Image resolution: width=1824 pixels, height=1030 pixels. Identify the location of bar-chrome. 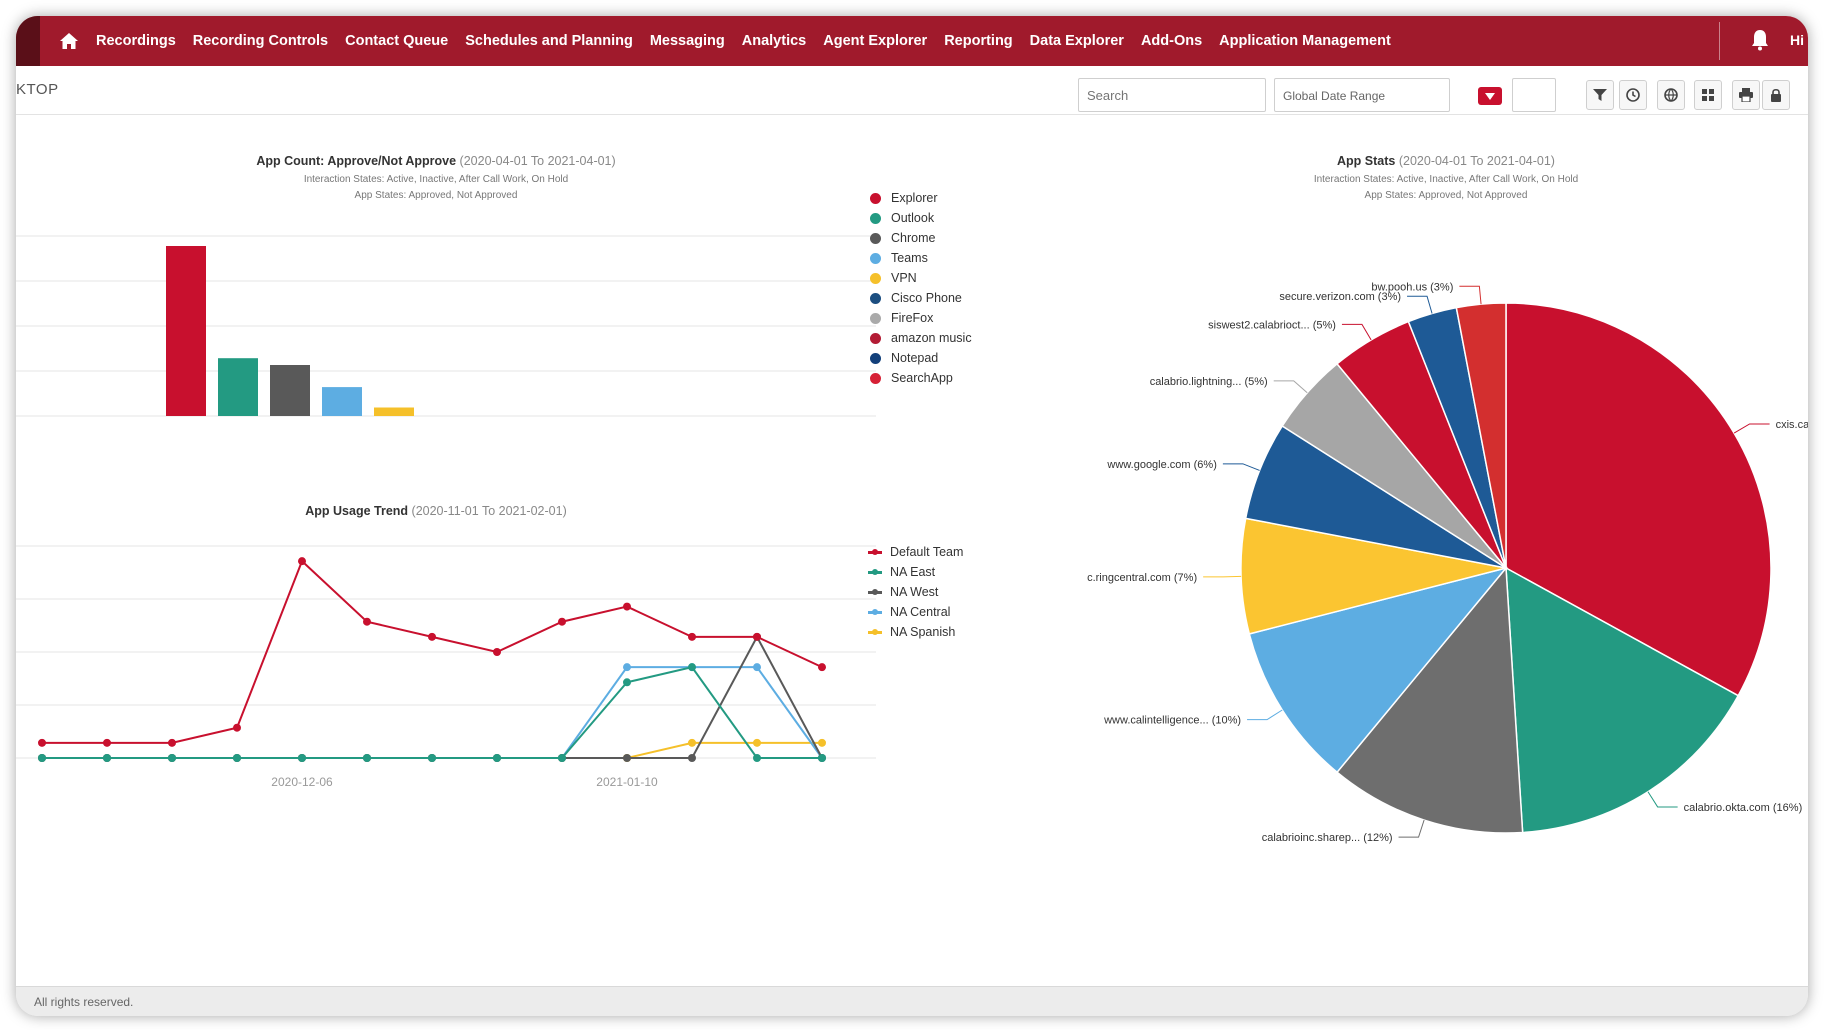
(290, 390).